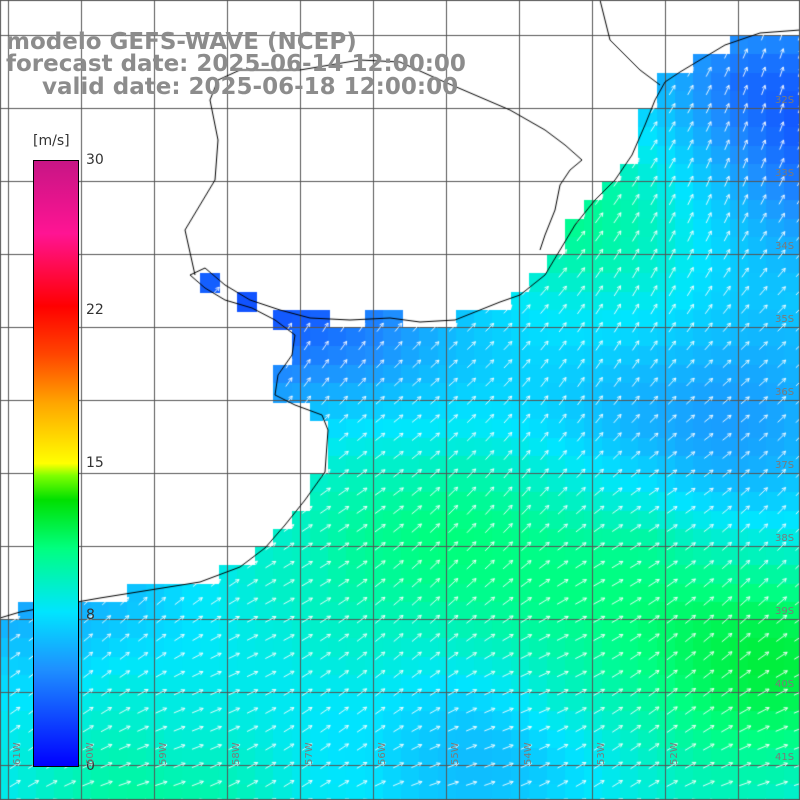  What do you see at coordinates (528, 753) in the screenshot?
I see `lon-label: 54W` at bounding box center [528, 753].